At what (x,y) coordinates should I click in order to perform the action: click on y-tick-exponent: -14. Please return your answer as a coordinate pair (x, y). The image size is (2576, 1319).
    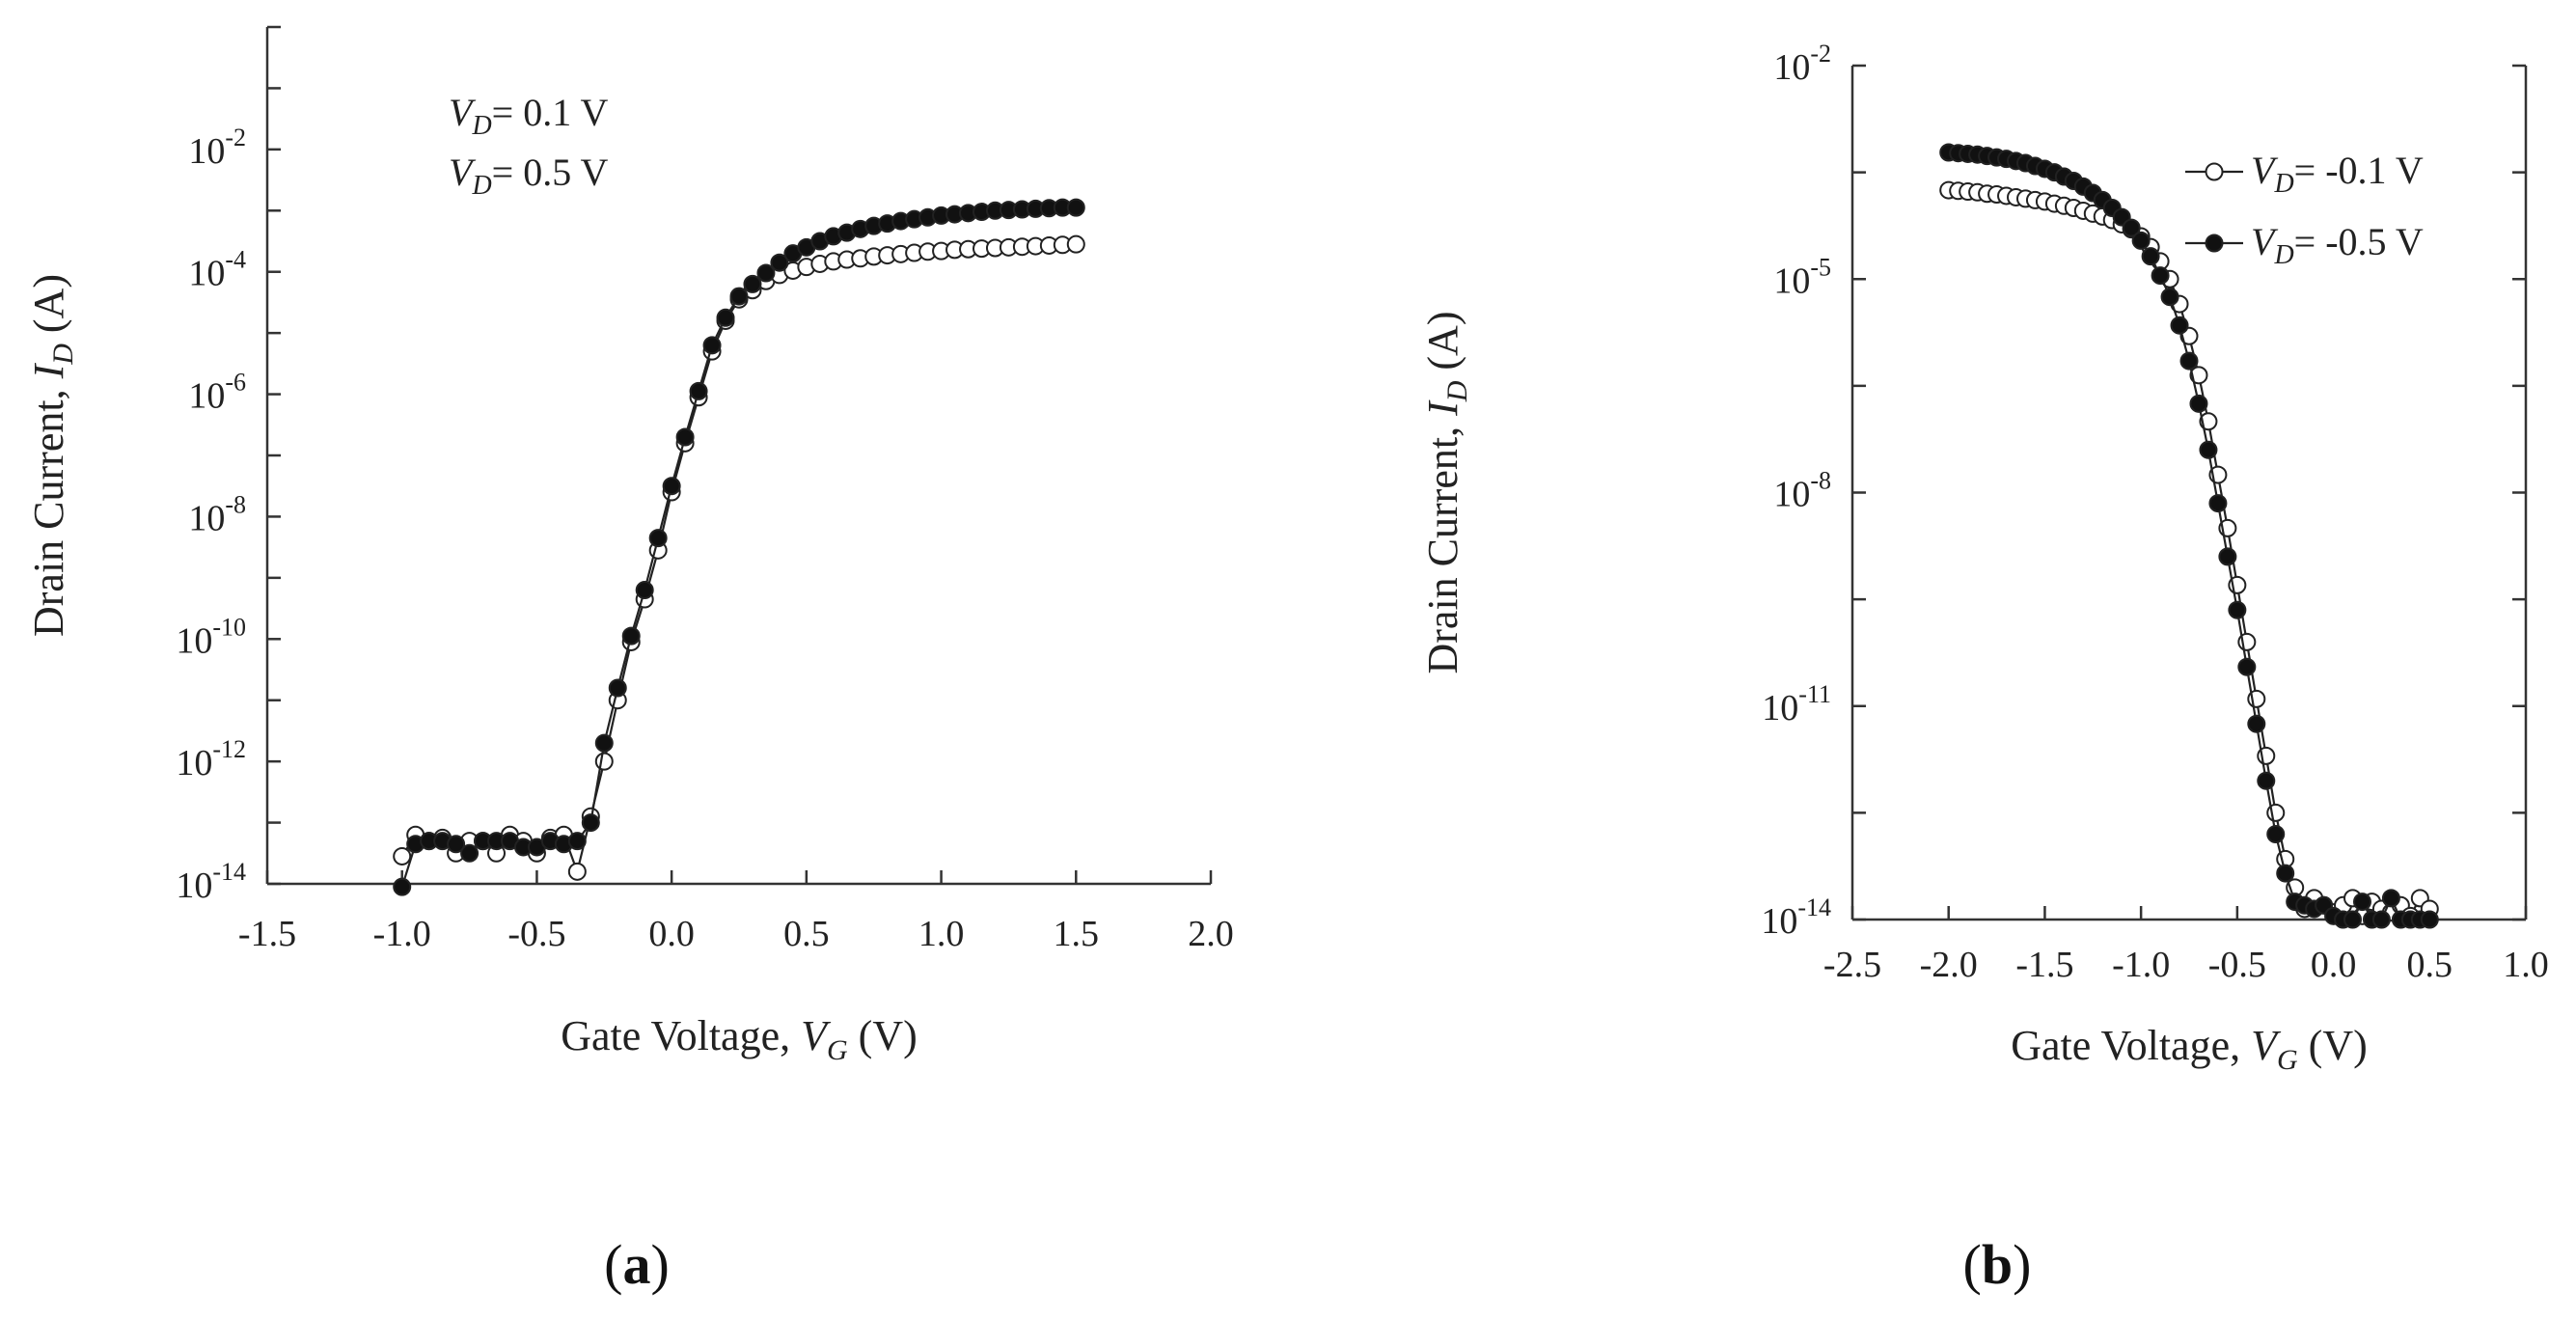
    Looking at the image, I should click on (1814, 907).